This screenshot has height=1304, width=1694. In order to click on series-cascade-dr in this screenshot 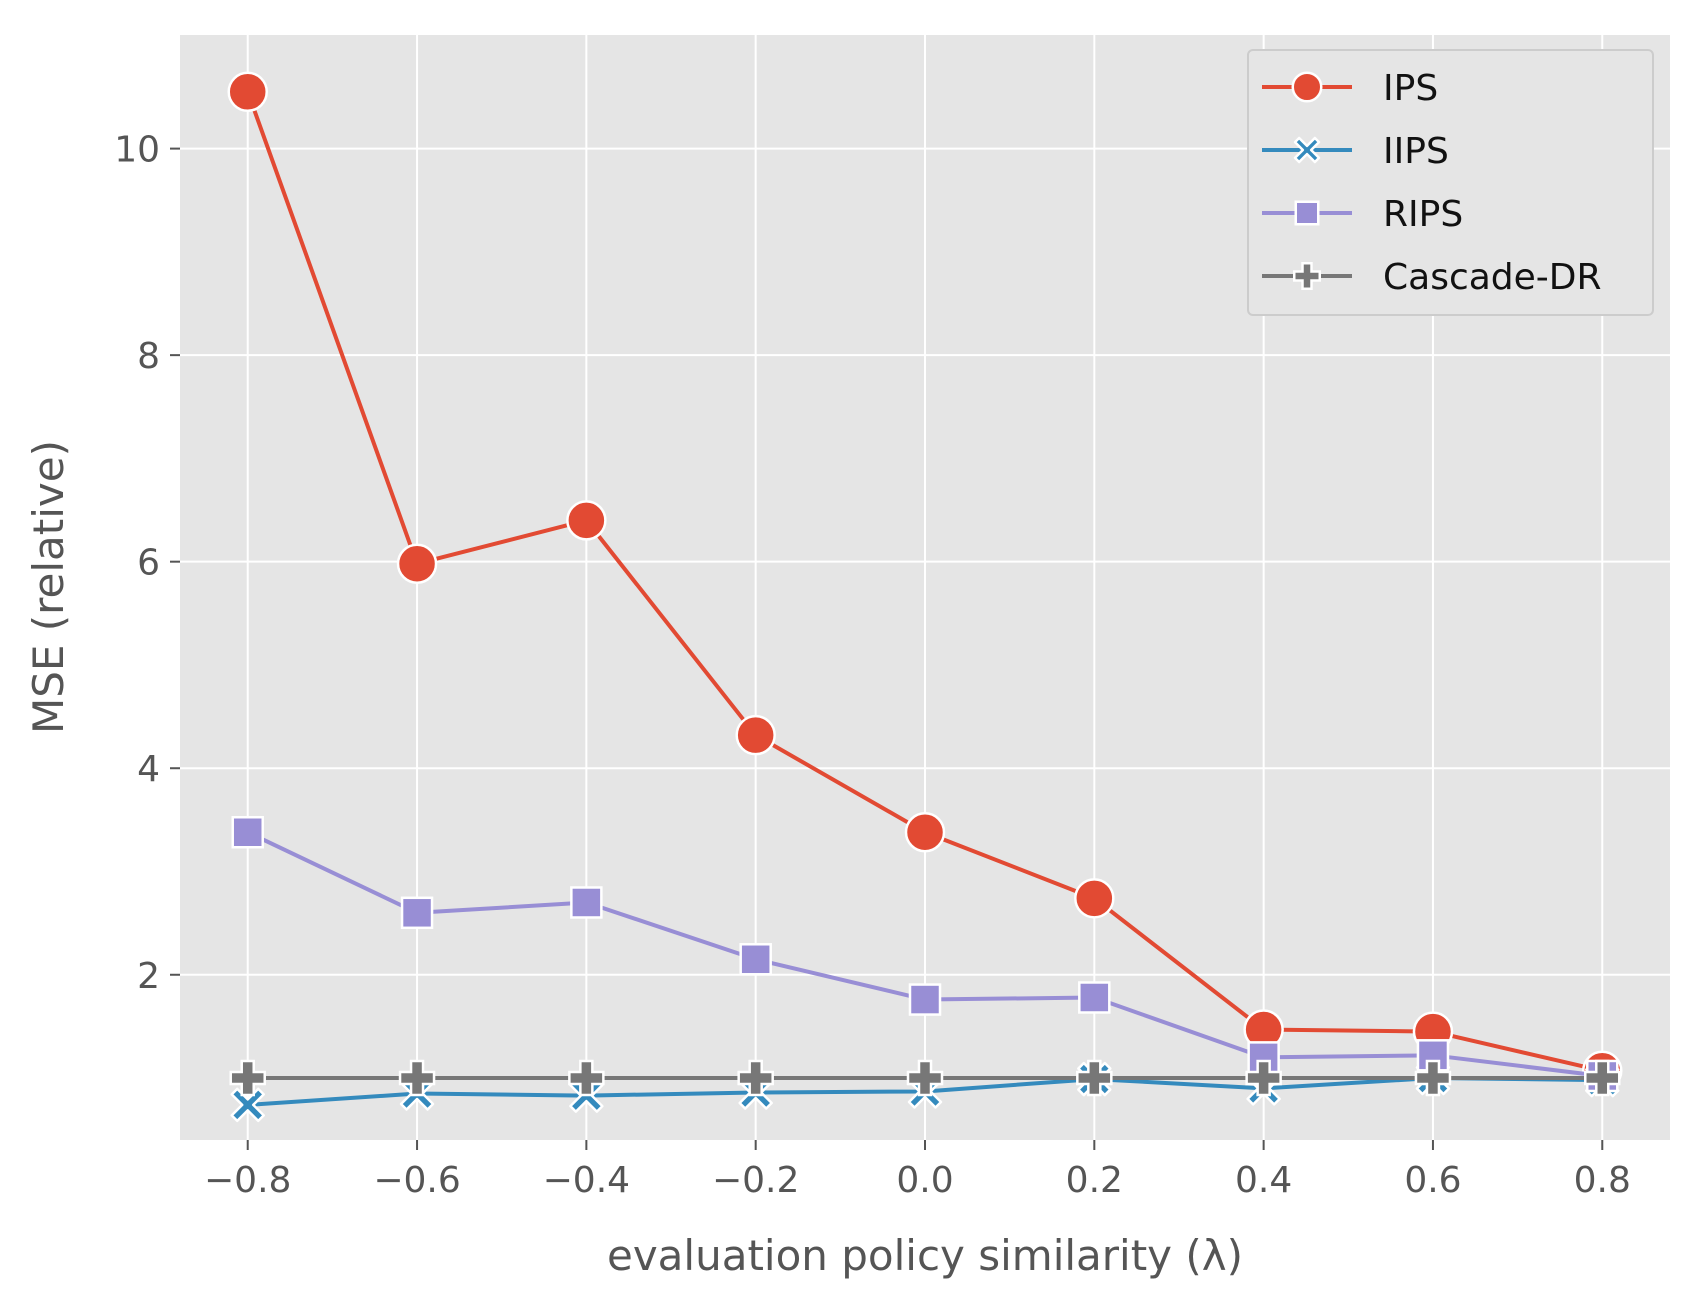, I will do `click(925, 1078)`.